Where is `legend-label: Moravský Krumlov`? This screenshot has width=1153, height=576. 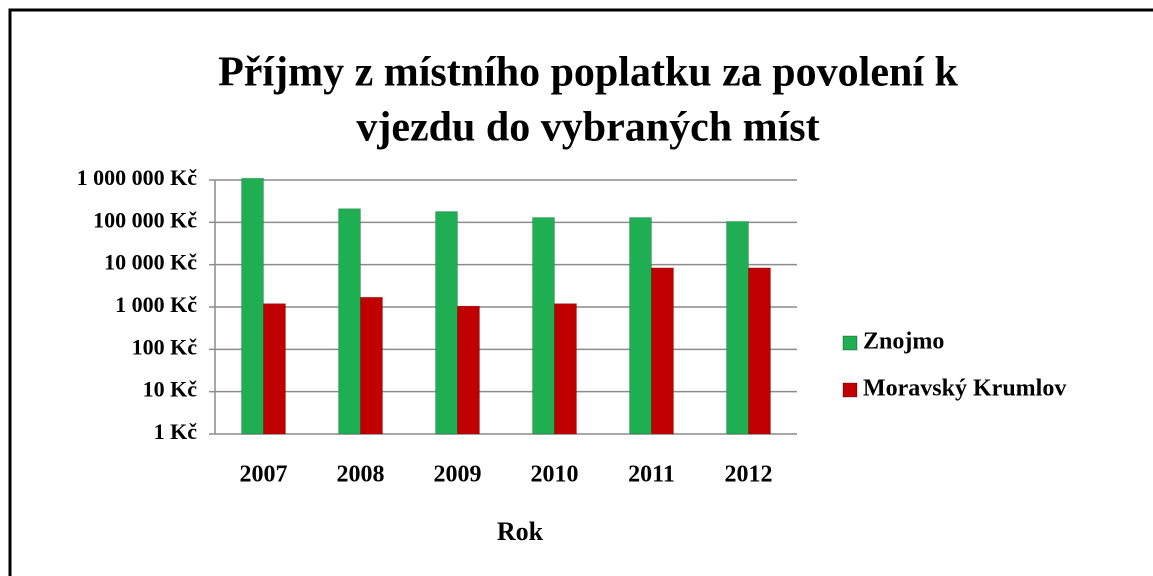 legend-label: Moravský Krumlov is located at coordinates (964, 389).